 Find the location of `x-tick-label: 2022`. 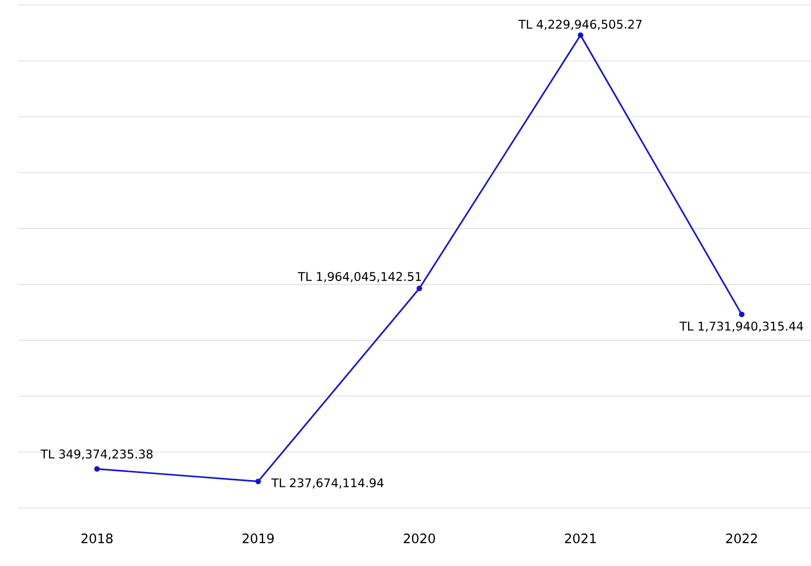

x-tick-label: 2022 is located at coordinates (741, 539).